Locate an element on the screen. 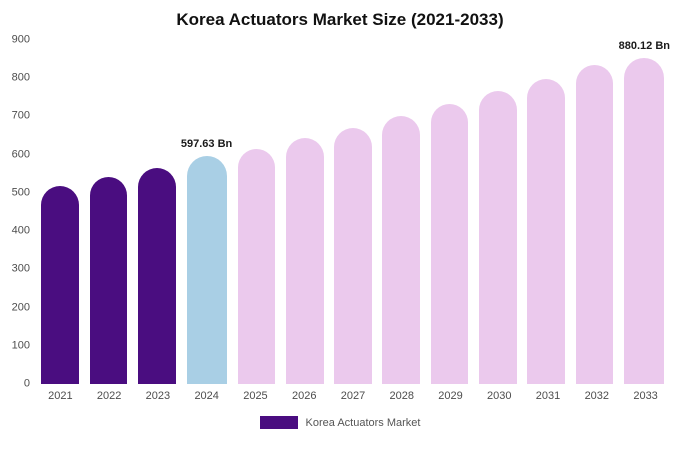 The image size is (680, 450). bar-column-2028 is located at coordinates (401, 212).